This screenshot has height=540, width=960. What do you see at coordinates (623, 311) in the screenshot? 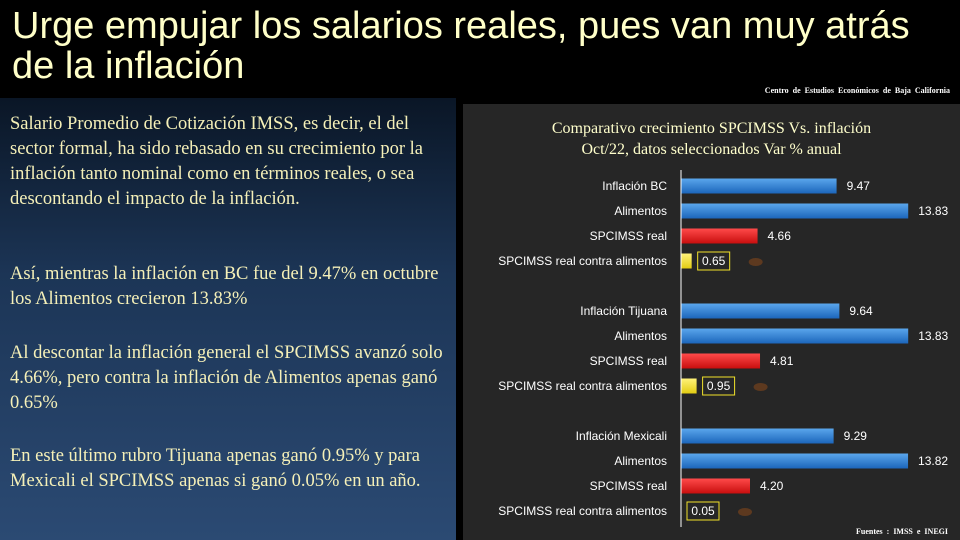
I see `category-label: Inflación Tijuana` at bounding box center [623, 311].